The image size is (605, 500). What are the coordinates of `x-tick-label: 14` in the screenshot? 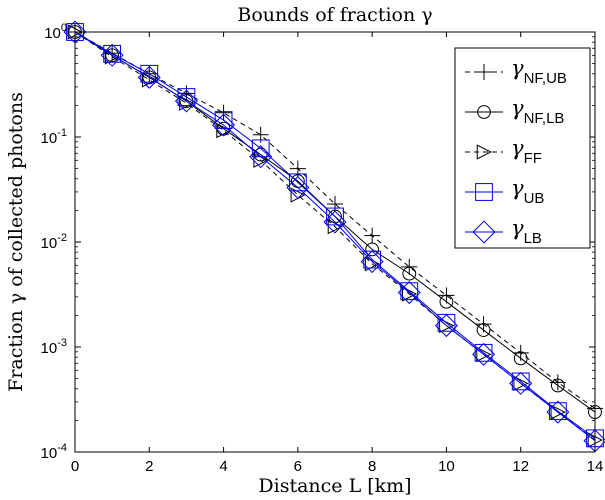 It's located at (595, 466).